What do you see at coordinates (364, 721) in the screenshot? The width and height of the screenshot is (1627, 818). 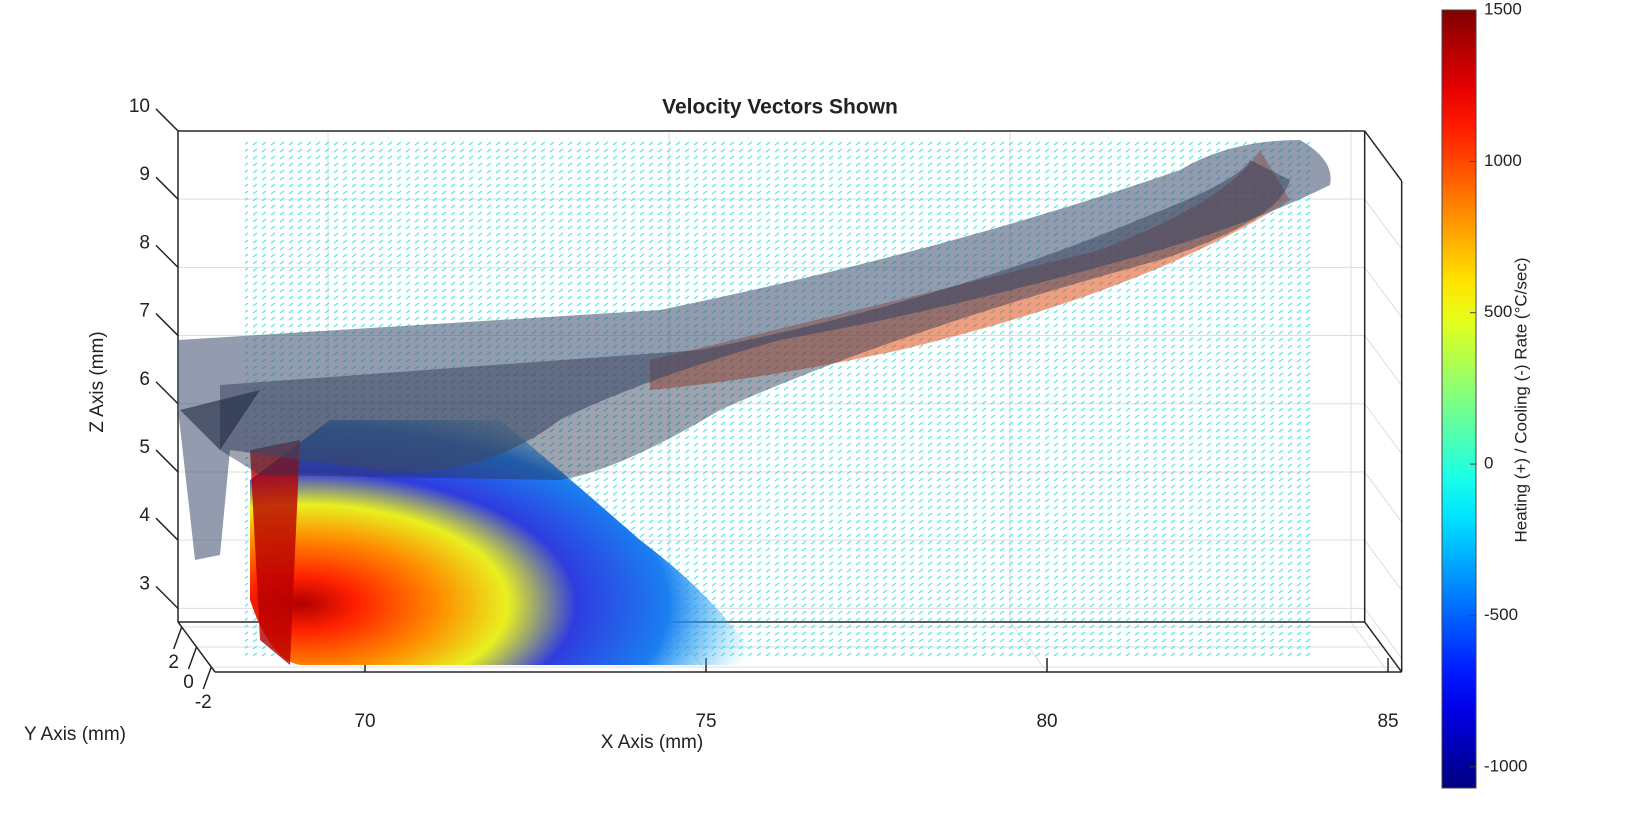 I see `x-tick-label: 70` at bounding box center [364, 721].